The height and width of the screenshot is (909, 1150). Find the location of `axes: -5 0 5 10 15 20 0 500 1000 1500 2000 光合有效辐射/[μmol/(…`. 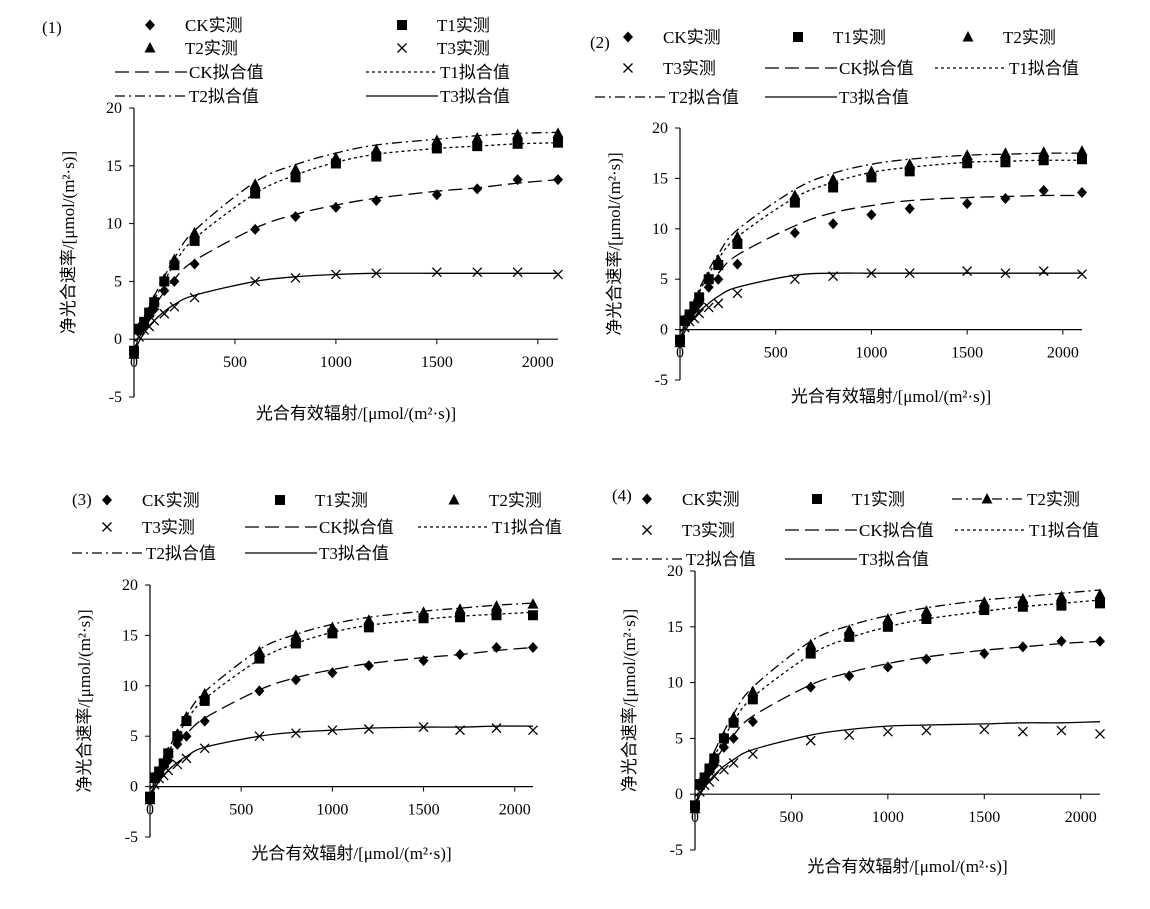

axes: -5 0 5 10 15 20 0 500 1000 1500 2000 光合有效辐射/[μmol/(… is located at coordinates (304, 720).